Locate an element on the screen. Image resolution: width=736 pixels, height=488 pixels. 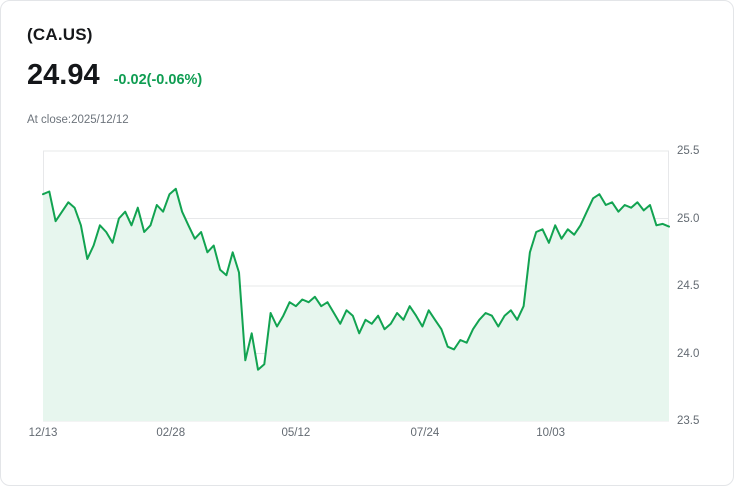
price-row: 24.94 -0.02(-0.06%) is located at coordinates (114, 75).